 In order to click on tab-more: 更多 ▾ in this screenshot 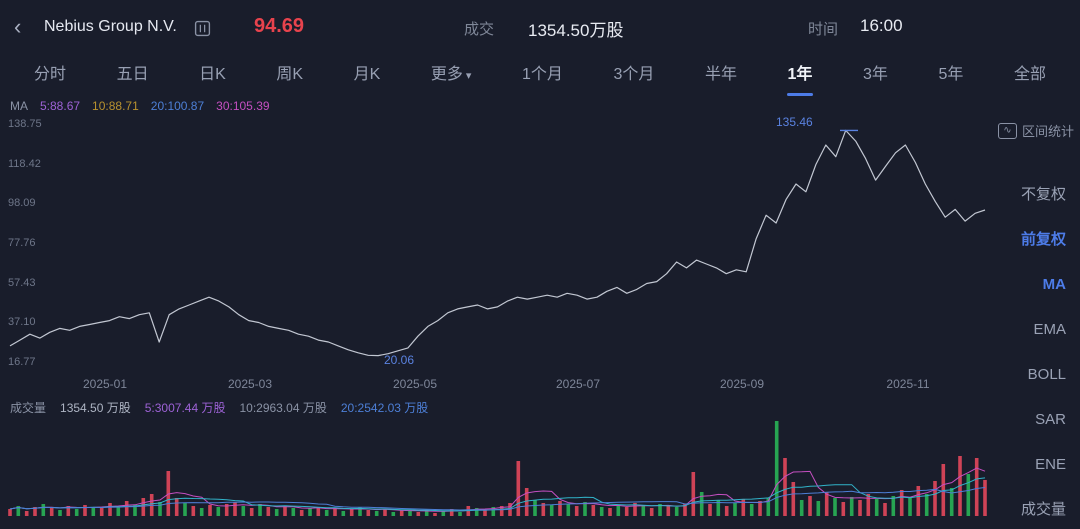, I will do `click(451, 75)`.